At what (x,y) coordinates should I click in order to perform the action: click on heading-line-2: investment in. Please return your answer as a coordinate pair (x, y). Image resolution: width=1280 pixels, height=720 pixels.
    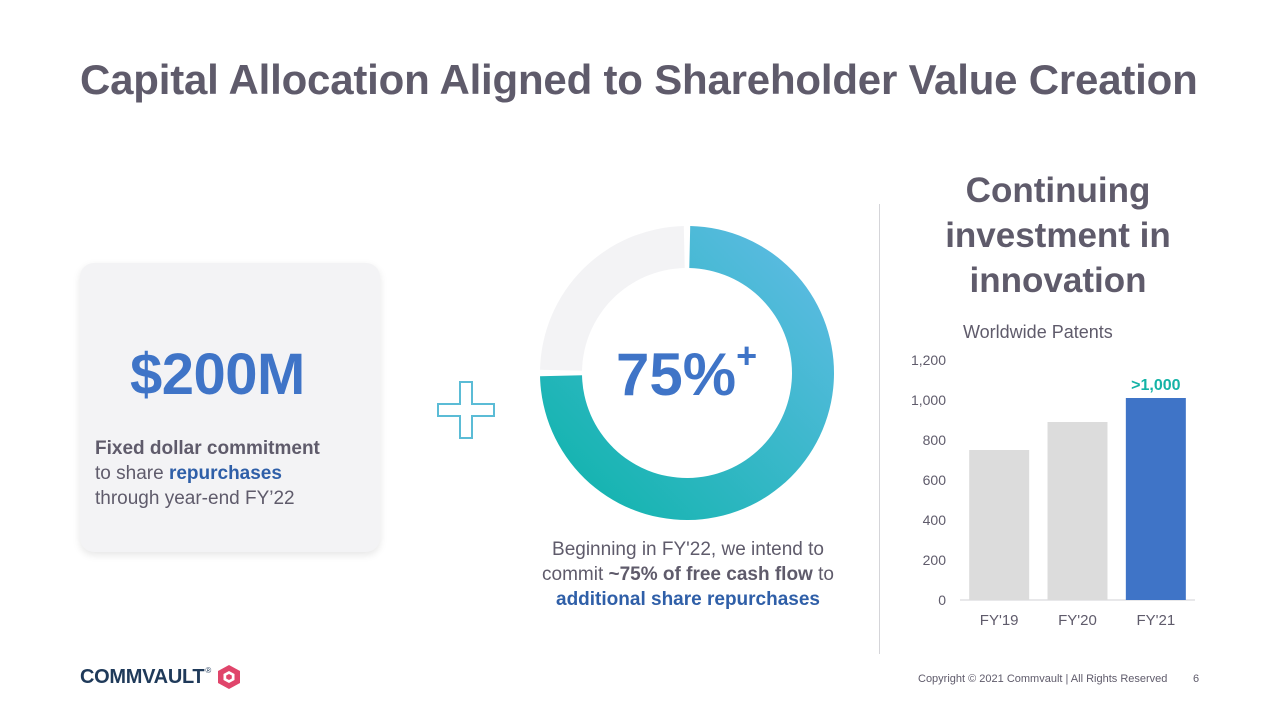
    Looking at the image, I should click on (1058, 235).